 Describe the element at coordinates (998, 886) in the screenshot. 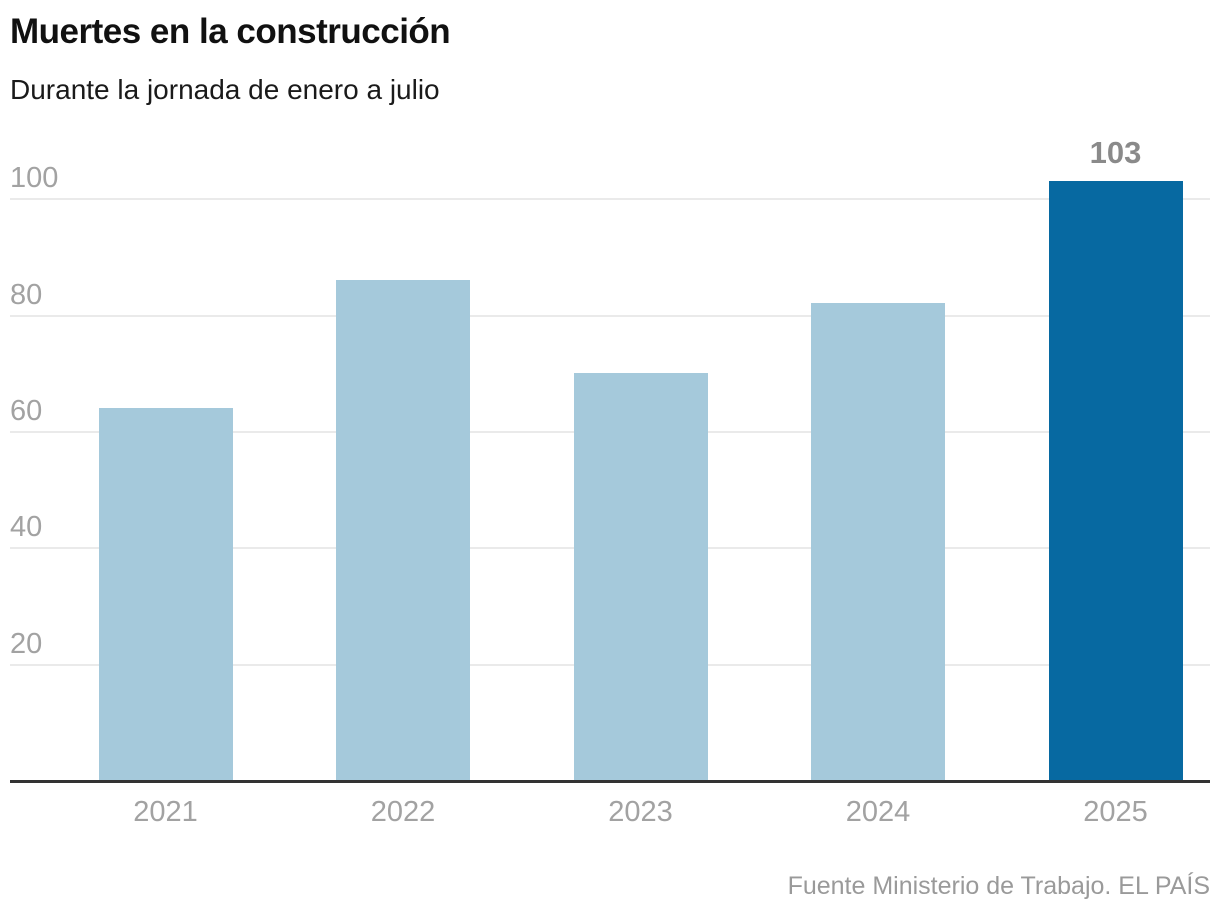

I see `source-credit: Fuente Ministerio de Trabajo. EL PAÍS` at that location.